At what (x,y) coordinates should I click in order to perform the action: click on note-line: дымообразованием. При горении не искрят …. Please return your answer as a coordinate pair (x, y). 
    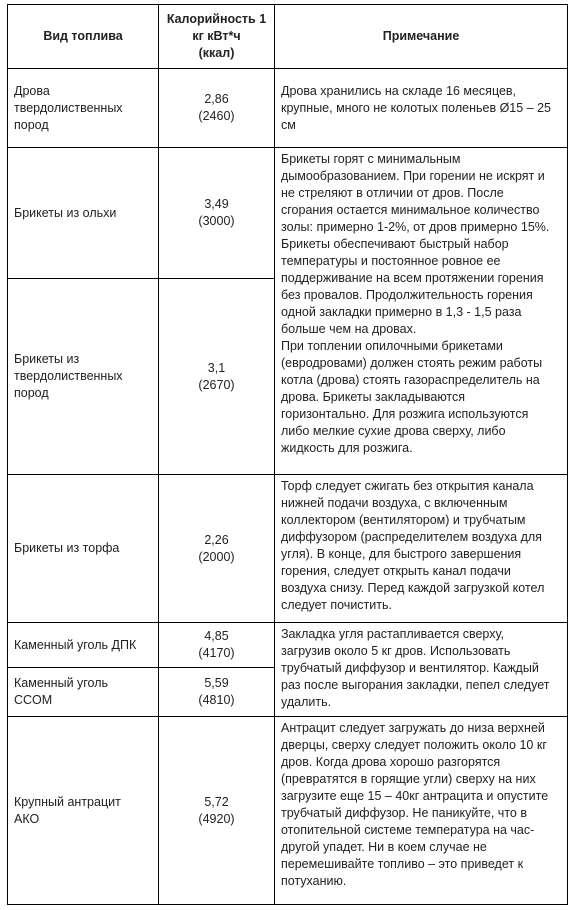
    Looking at the image, I should click on (413, 176).